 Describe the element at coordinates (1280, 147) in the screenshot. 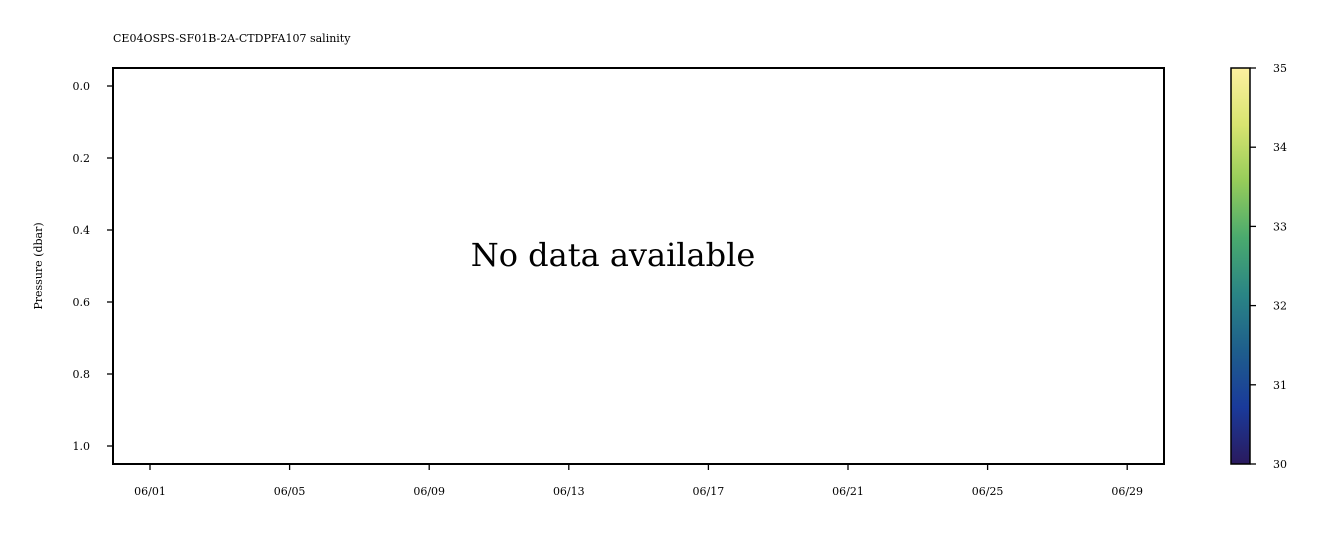

I see `colorbar-tick-label: 34` at that location.